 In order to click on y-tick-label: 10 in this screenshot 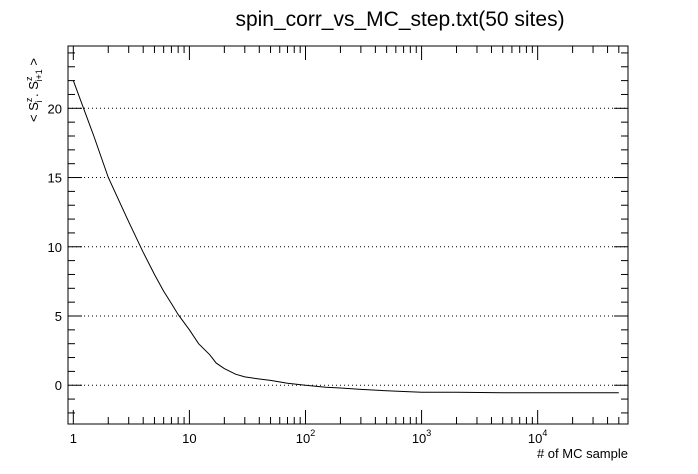, I will do `click(55, 247)`.